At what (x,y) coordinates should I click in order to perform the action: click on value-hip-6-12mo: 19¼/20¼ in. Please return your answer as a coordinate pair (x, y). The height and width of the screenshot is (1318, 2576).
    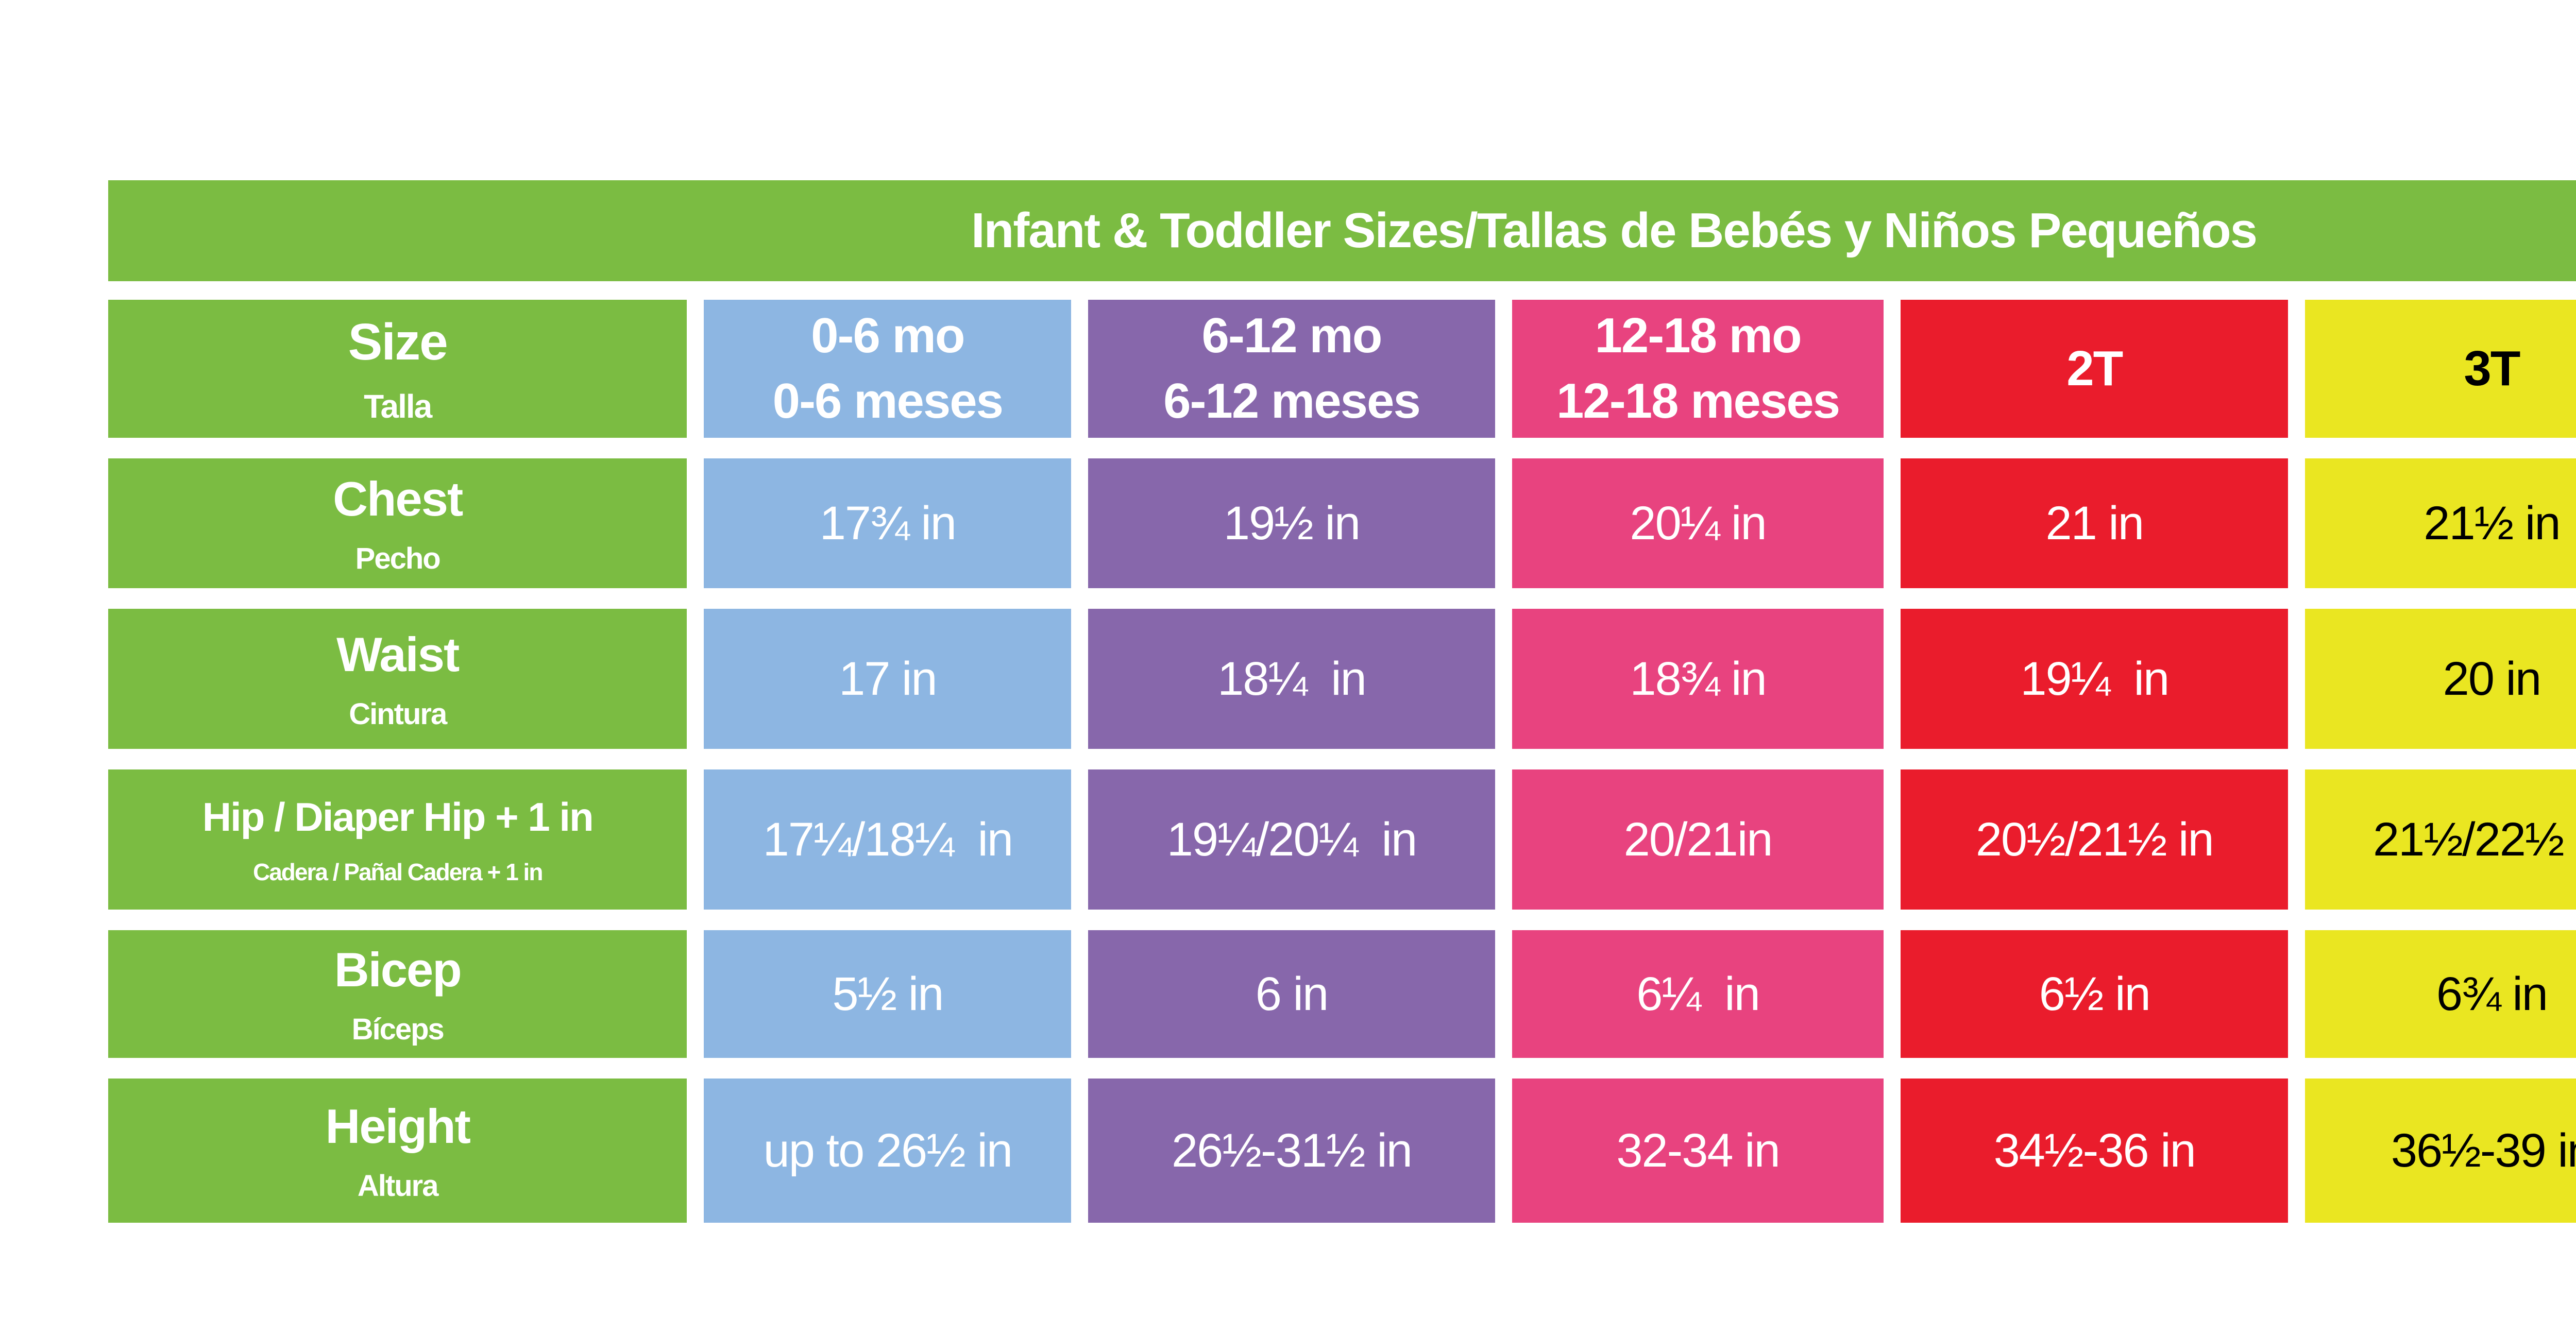
    Looking at the image, I should click on (1291, 839).